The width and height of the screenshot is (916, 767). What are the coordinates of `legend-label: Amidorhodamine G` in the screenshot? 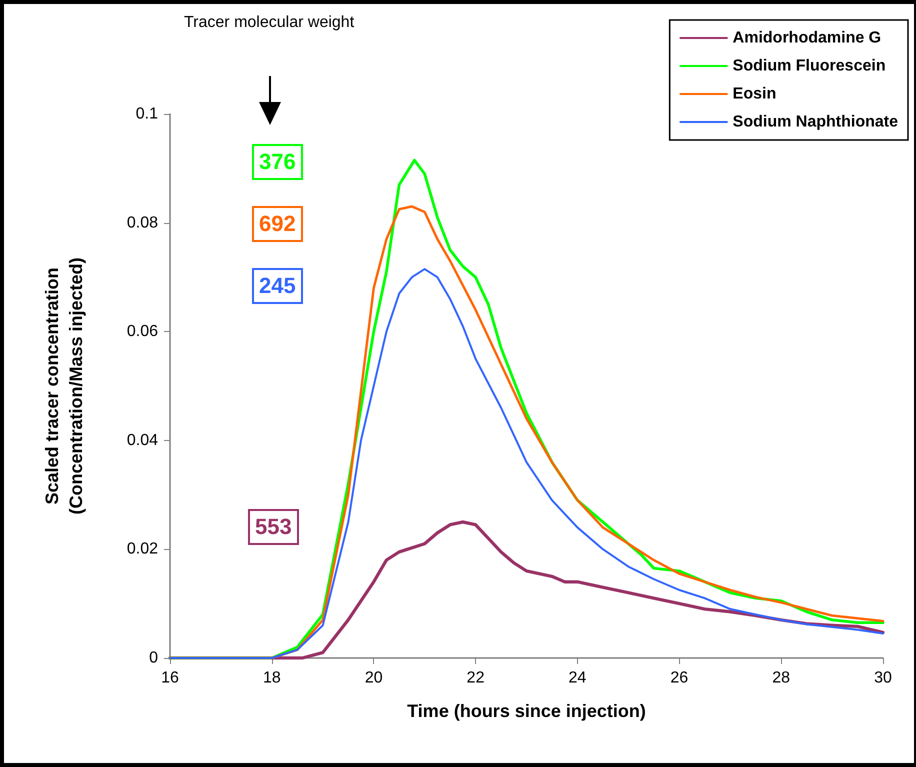 It's located at (807, 38).